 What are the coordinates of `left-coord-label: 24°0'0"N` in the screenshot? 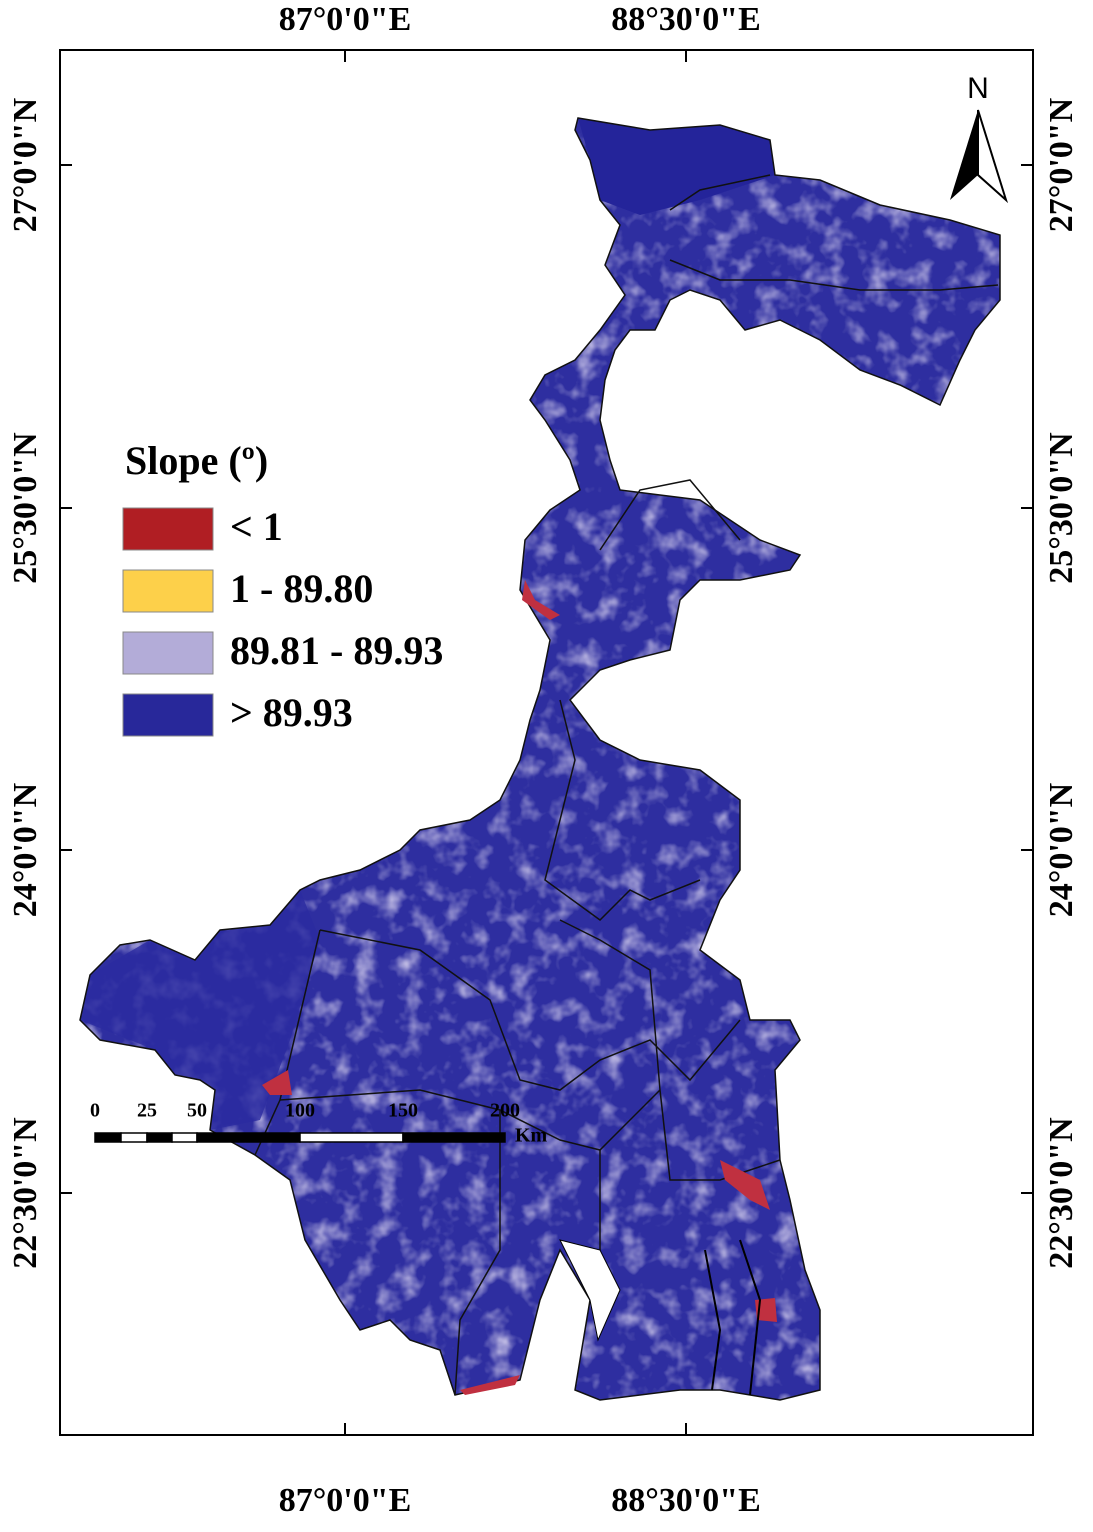 It's located at (25, 849).